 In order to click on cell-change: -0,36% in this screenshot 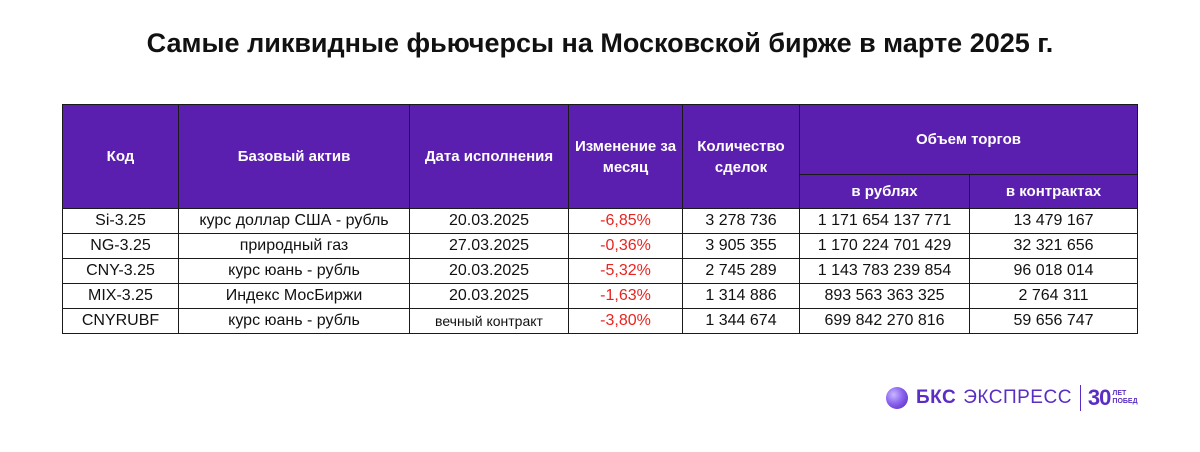, I will do `click(625, 246)`.